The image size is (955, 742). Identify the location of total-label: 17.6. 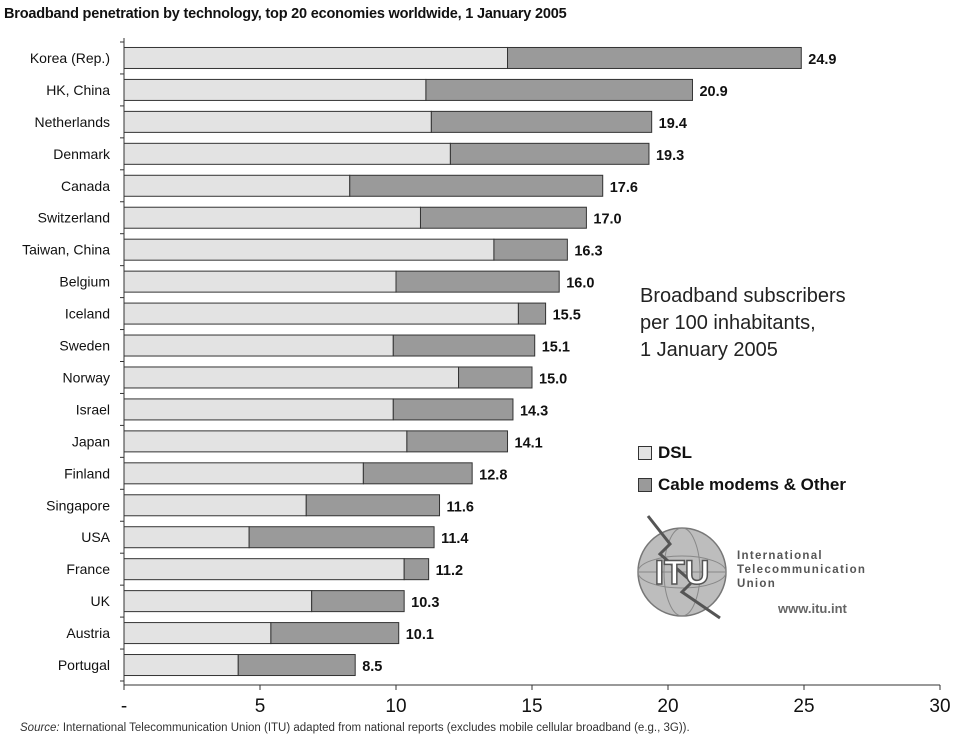
(624, 188).